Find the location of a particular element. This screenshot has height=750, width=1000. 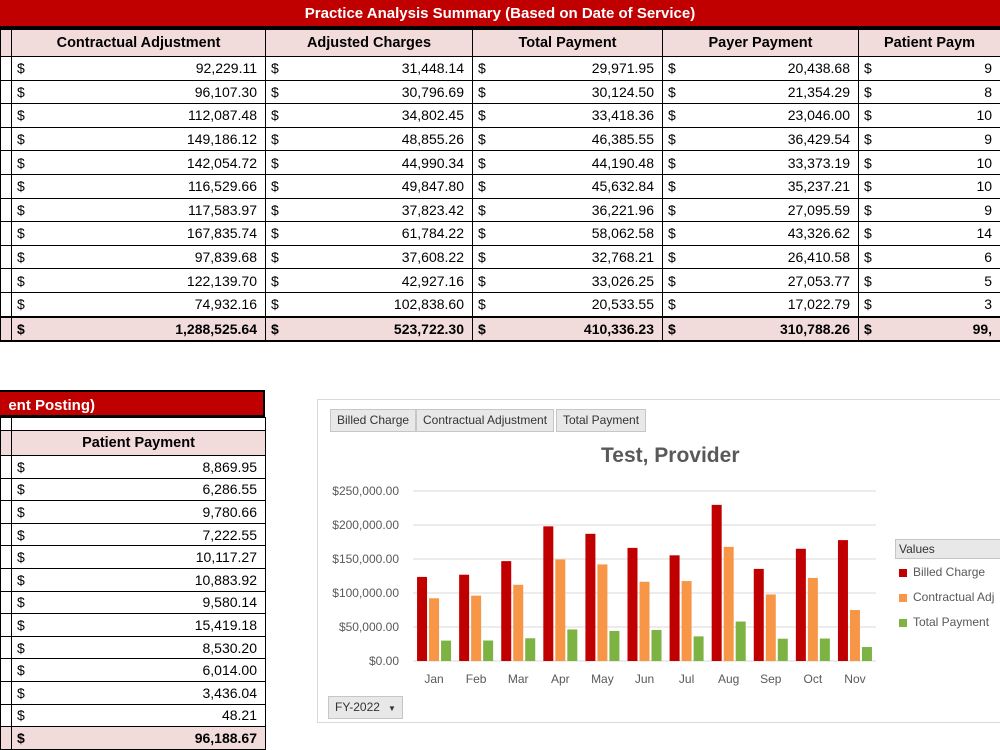

cell-payer-payment: 36,429.54 is located at coordinates (772, 139).